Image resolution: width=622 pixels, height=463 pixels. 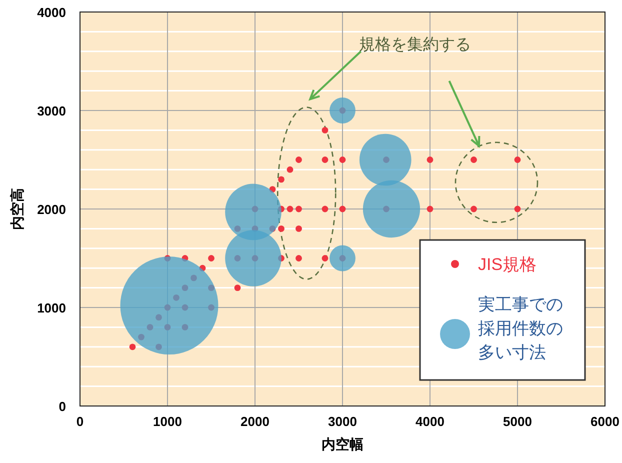 What do you see at coordinates (430, 421) in the screenshot?
I see `x-tick-label: 4000` at bounding box center [430, 421].